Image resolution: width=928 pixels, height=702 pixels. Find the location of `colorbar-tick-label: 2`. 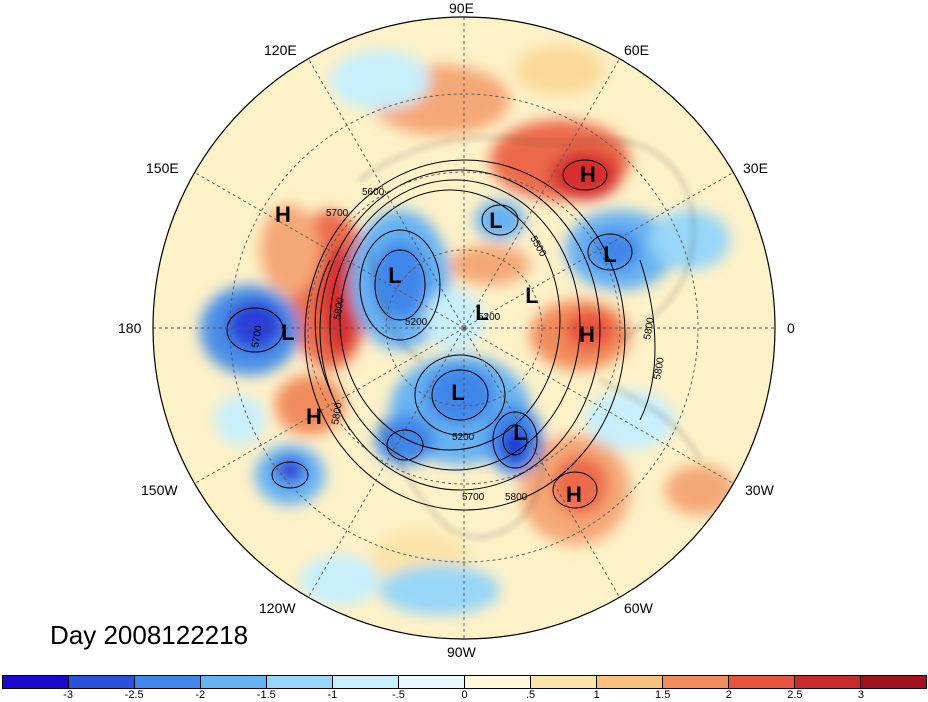

colorbar-tick-label: 2 is located at coordinates (728, 695).